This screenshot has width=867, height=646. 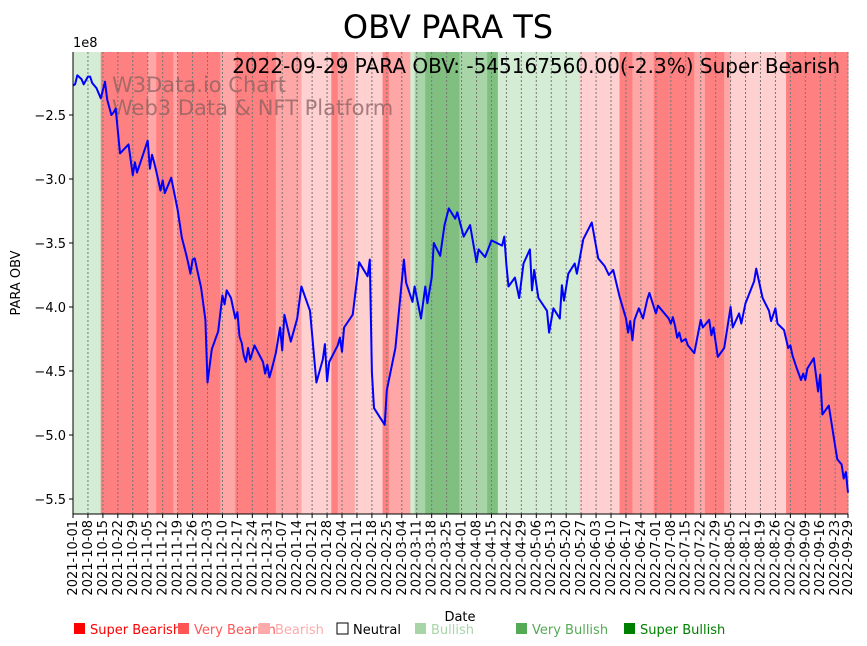 What do you see at coordinates (16, 282) in the screenshot?
I see `y-axis-label: PARA OBV` at bounding box center [16, 282].